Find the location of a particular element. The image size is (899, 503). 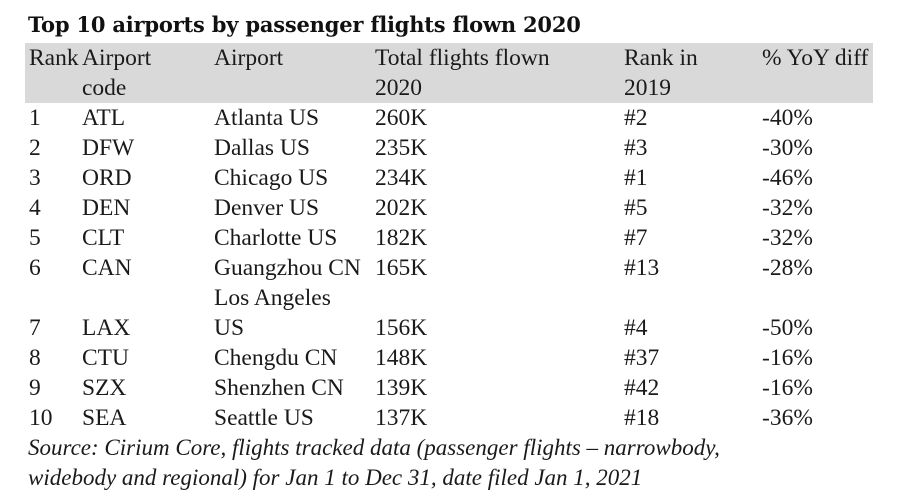

cell-rank-2019: #1 is located at coordinates (636, 178).